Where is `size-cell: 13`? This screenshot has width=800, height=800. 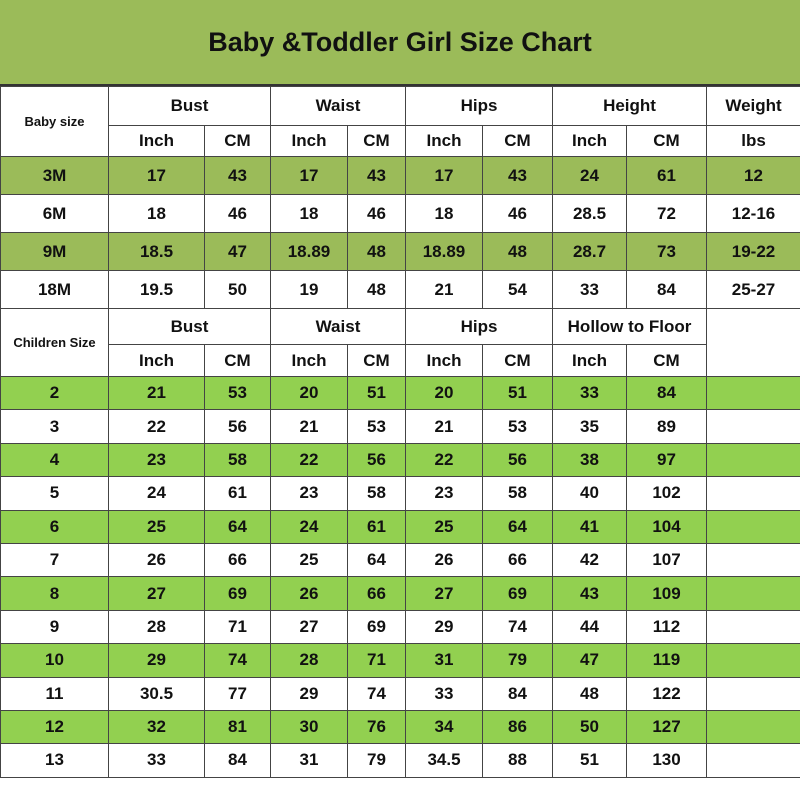
size-cell: 13 is located at coordinates (54, 760).